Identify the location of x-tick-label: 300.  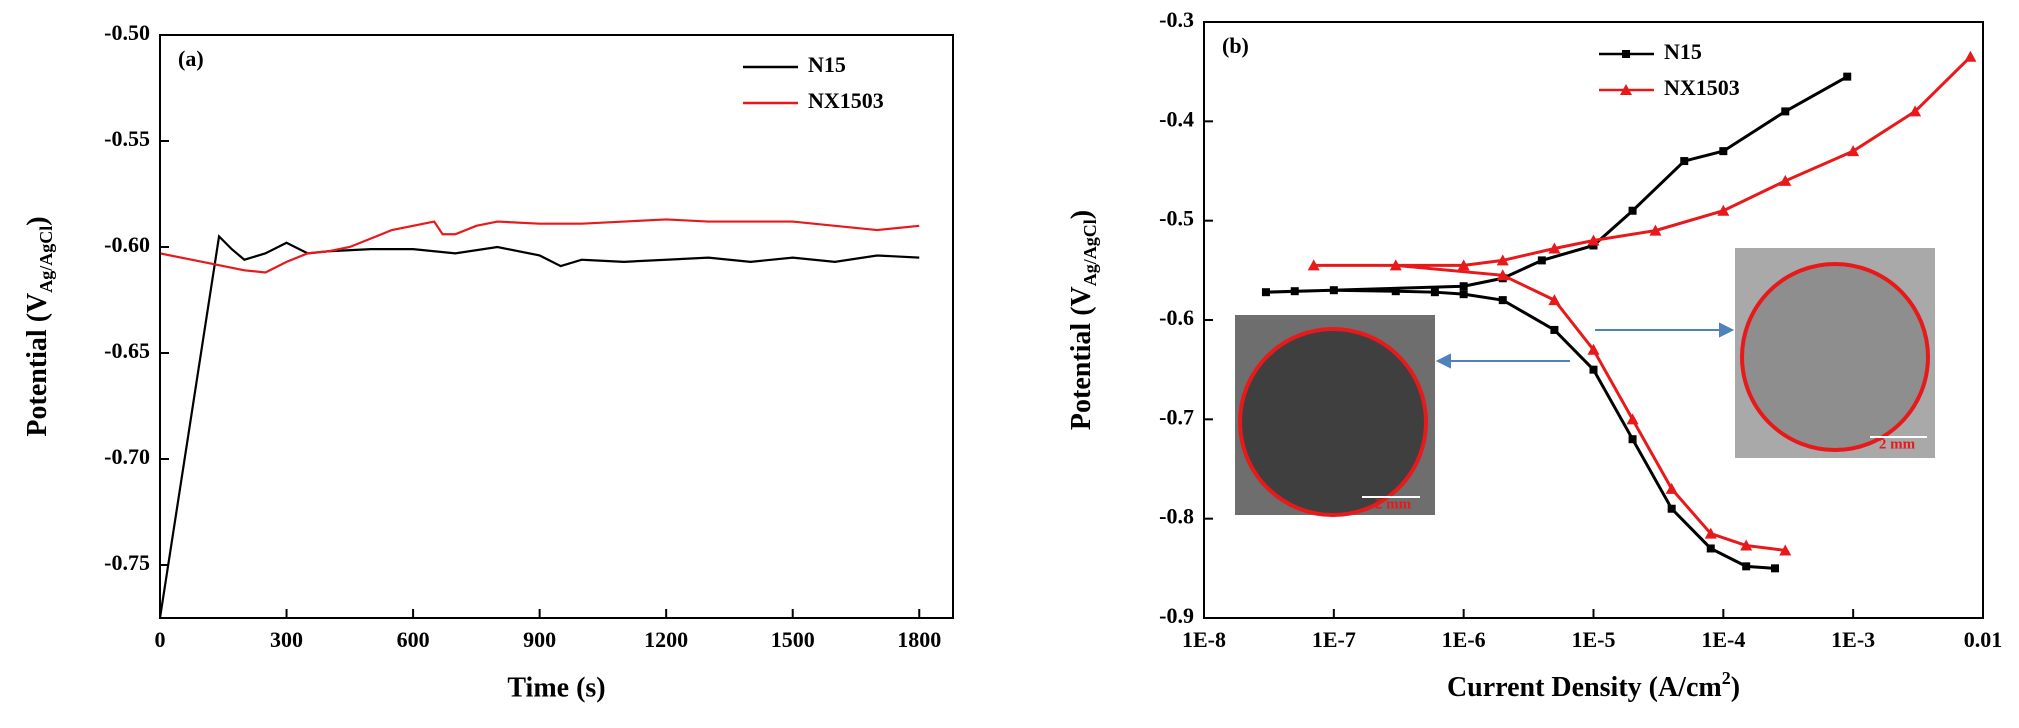
(286, 639).